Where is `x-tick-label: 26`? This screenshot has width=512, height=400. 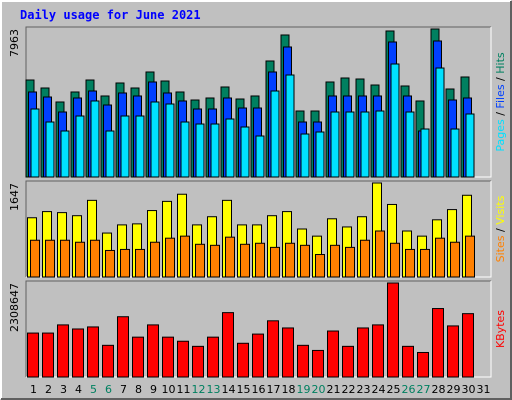
x-tick-label: 26 is located at coordinates (409, 389).